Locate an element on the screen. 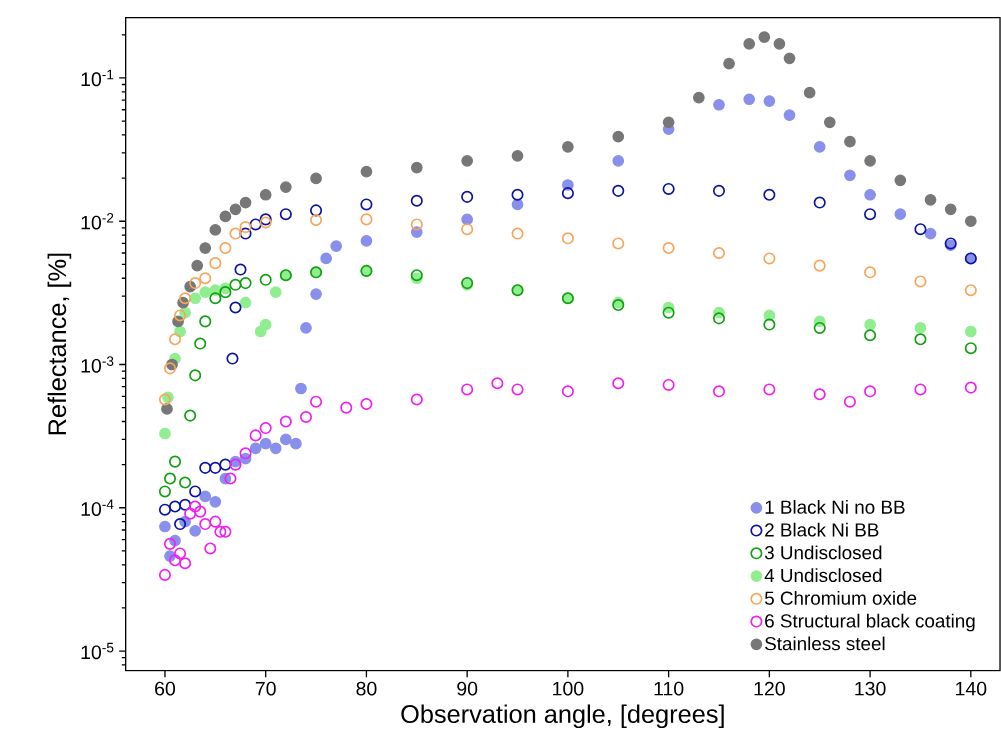 Image resolution: width=1001 pixels, height=739 pixels. y-tick-label: 10$^{-5}$ is located at coordinates (97, 651).